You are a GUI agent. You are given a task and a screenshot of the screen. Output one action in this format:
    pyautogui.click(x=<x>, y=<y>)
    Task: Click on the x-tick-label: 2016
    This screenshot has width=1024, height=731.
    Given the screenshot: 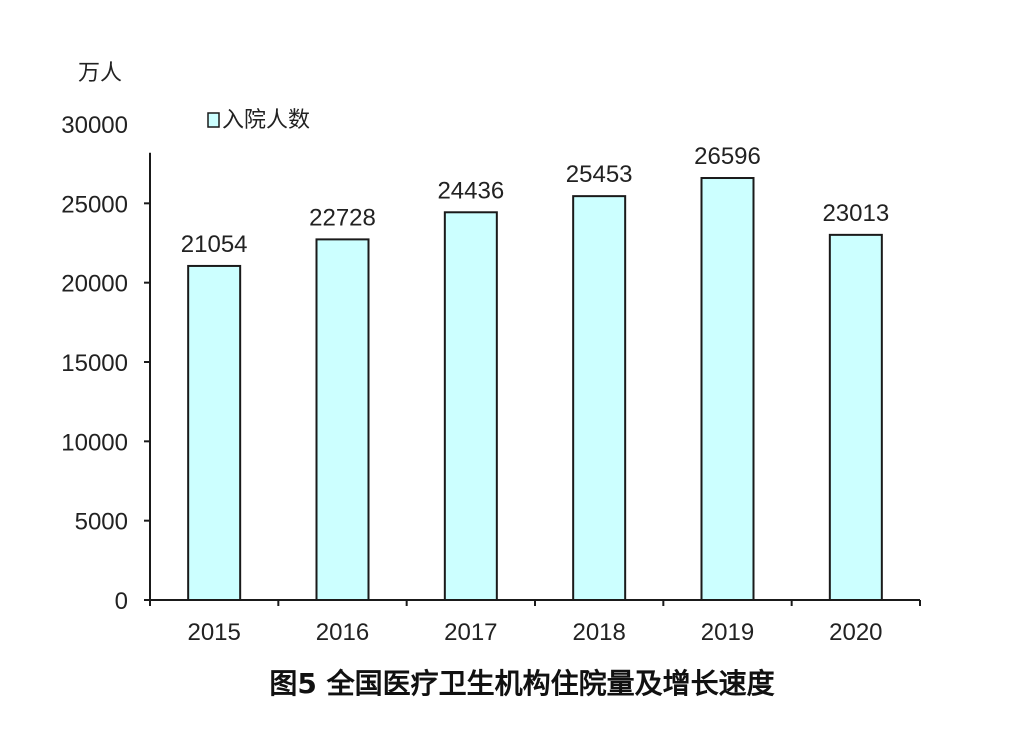 What is the action you would take?
    pyautogui.click(x=342, y=632)
    